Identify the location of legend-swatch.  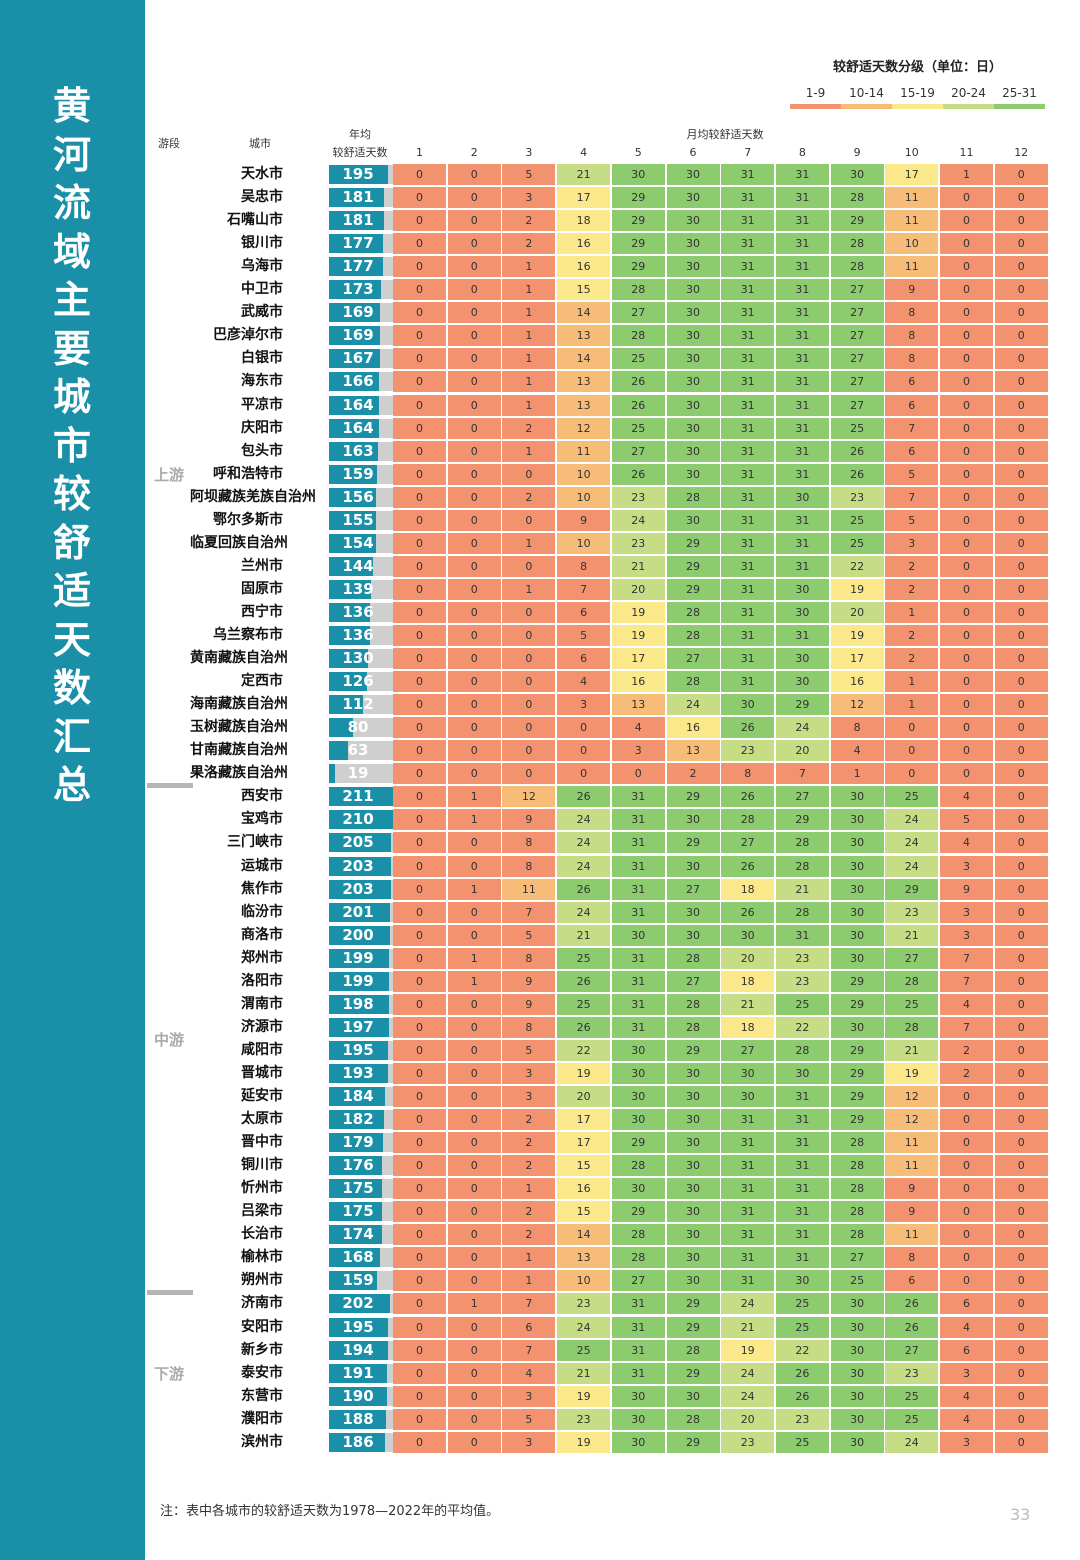
(1019, 106).